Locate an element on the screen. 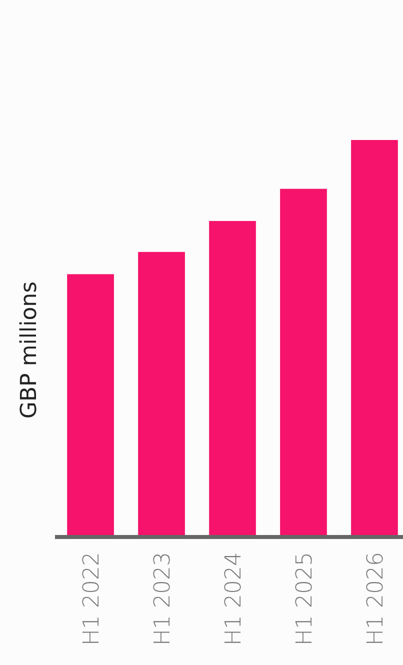 The image size is (403, 665). x-tick-label: H1 2022 is located at coordinates (92, 599).